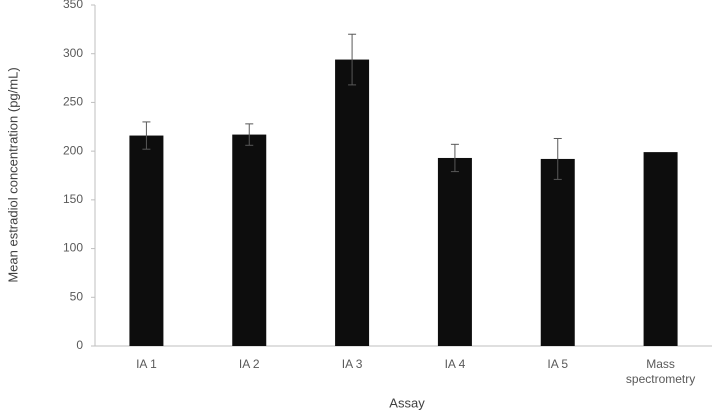 This screenshot has height=412, width=712. I want to click on y-tick-label: 100, so click(73, 248).